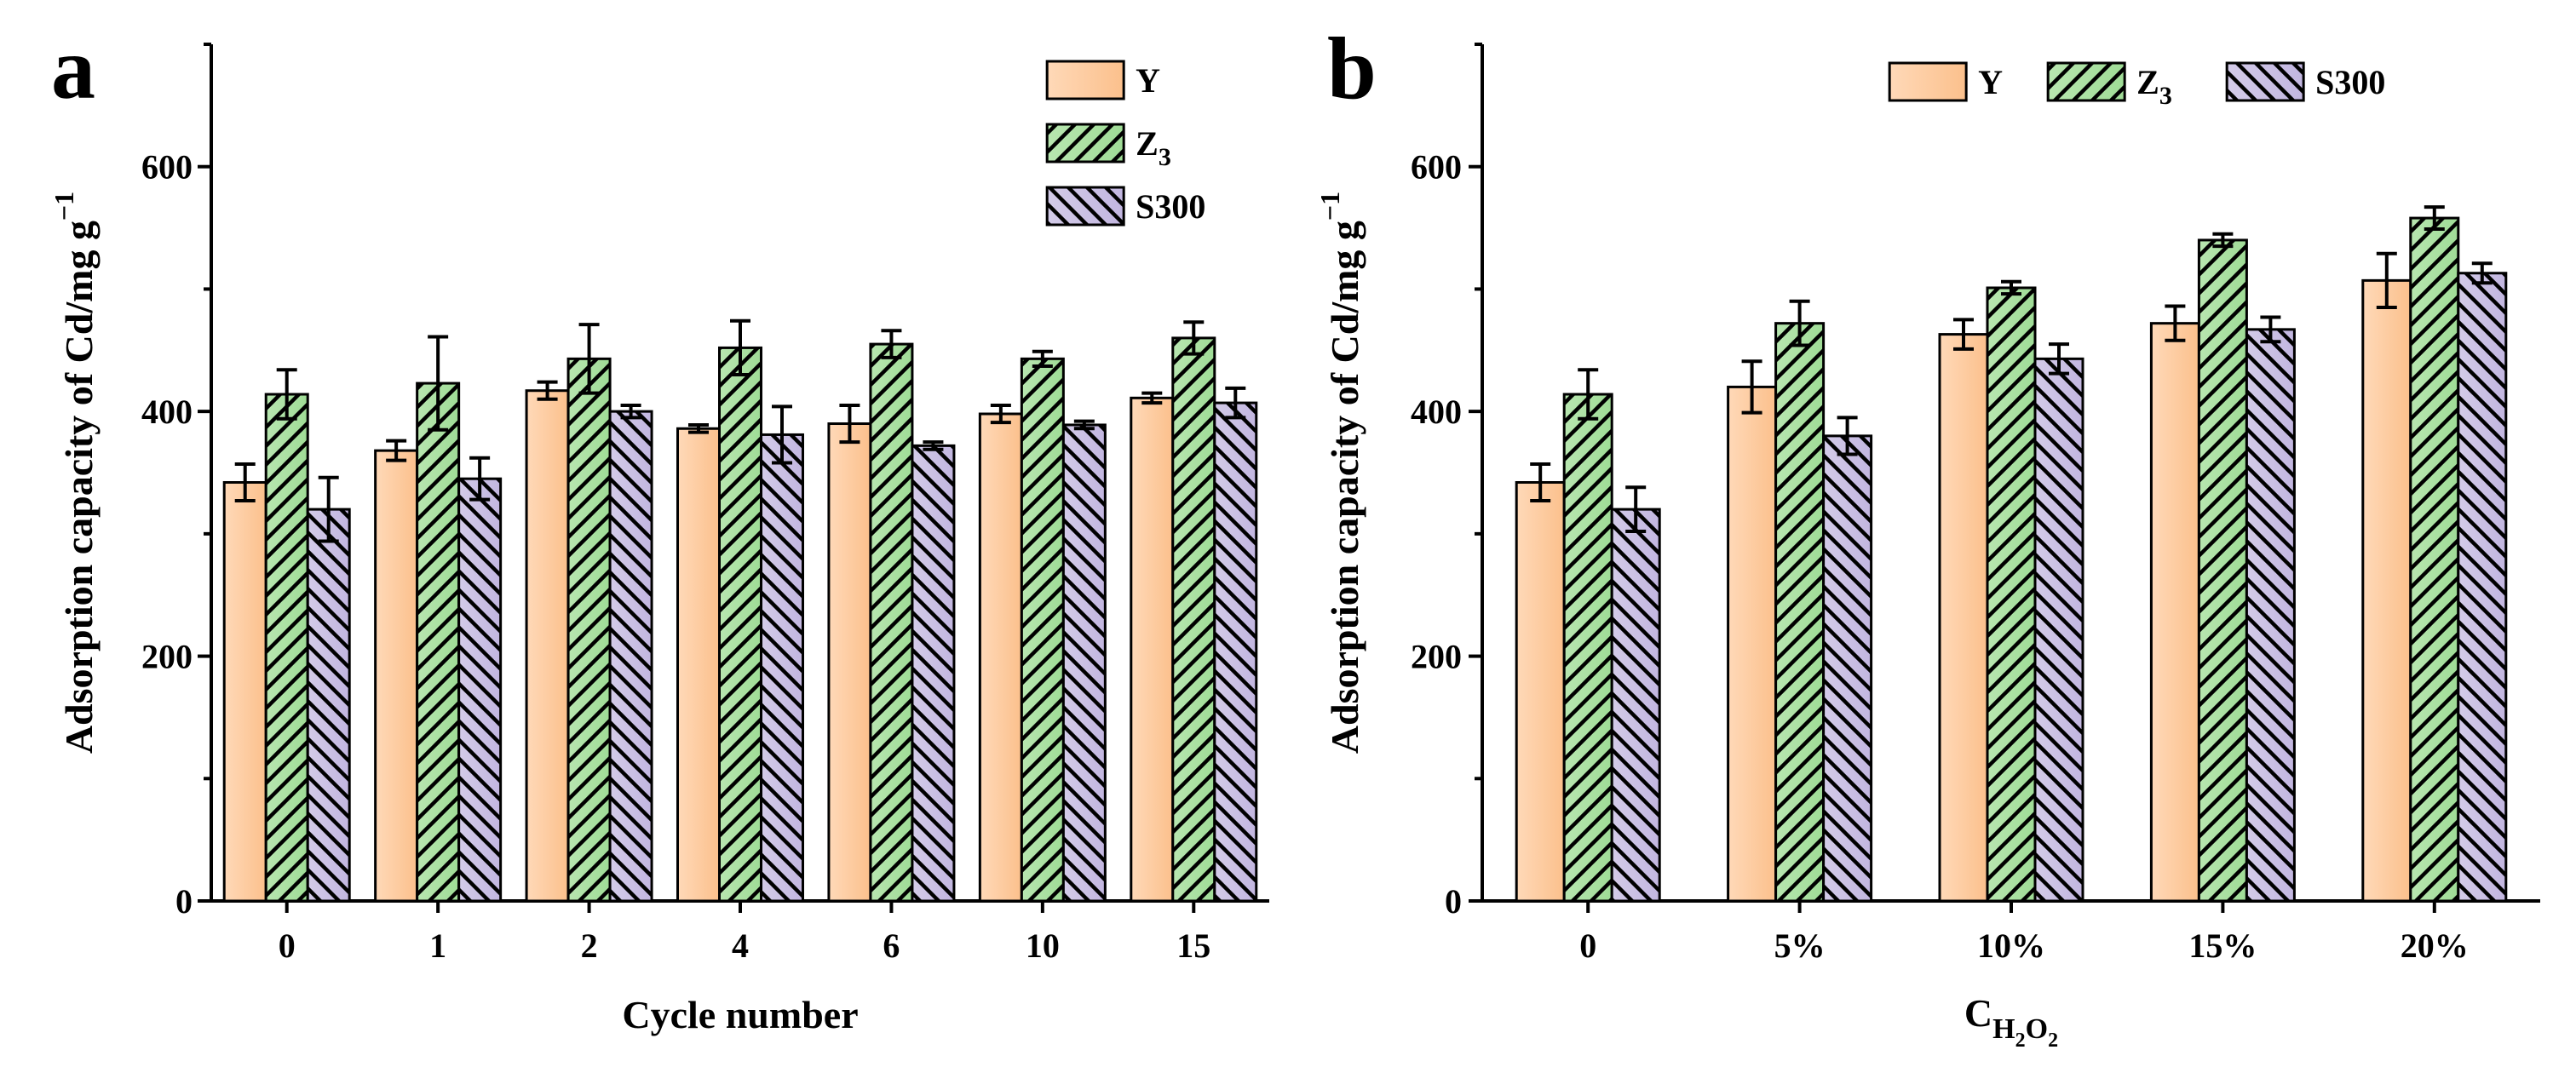 This screenshot has height=1067, width=2576. I want to click on x-tick-label: 6, so click(892, 945).